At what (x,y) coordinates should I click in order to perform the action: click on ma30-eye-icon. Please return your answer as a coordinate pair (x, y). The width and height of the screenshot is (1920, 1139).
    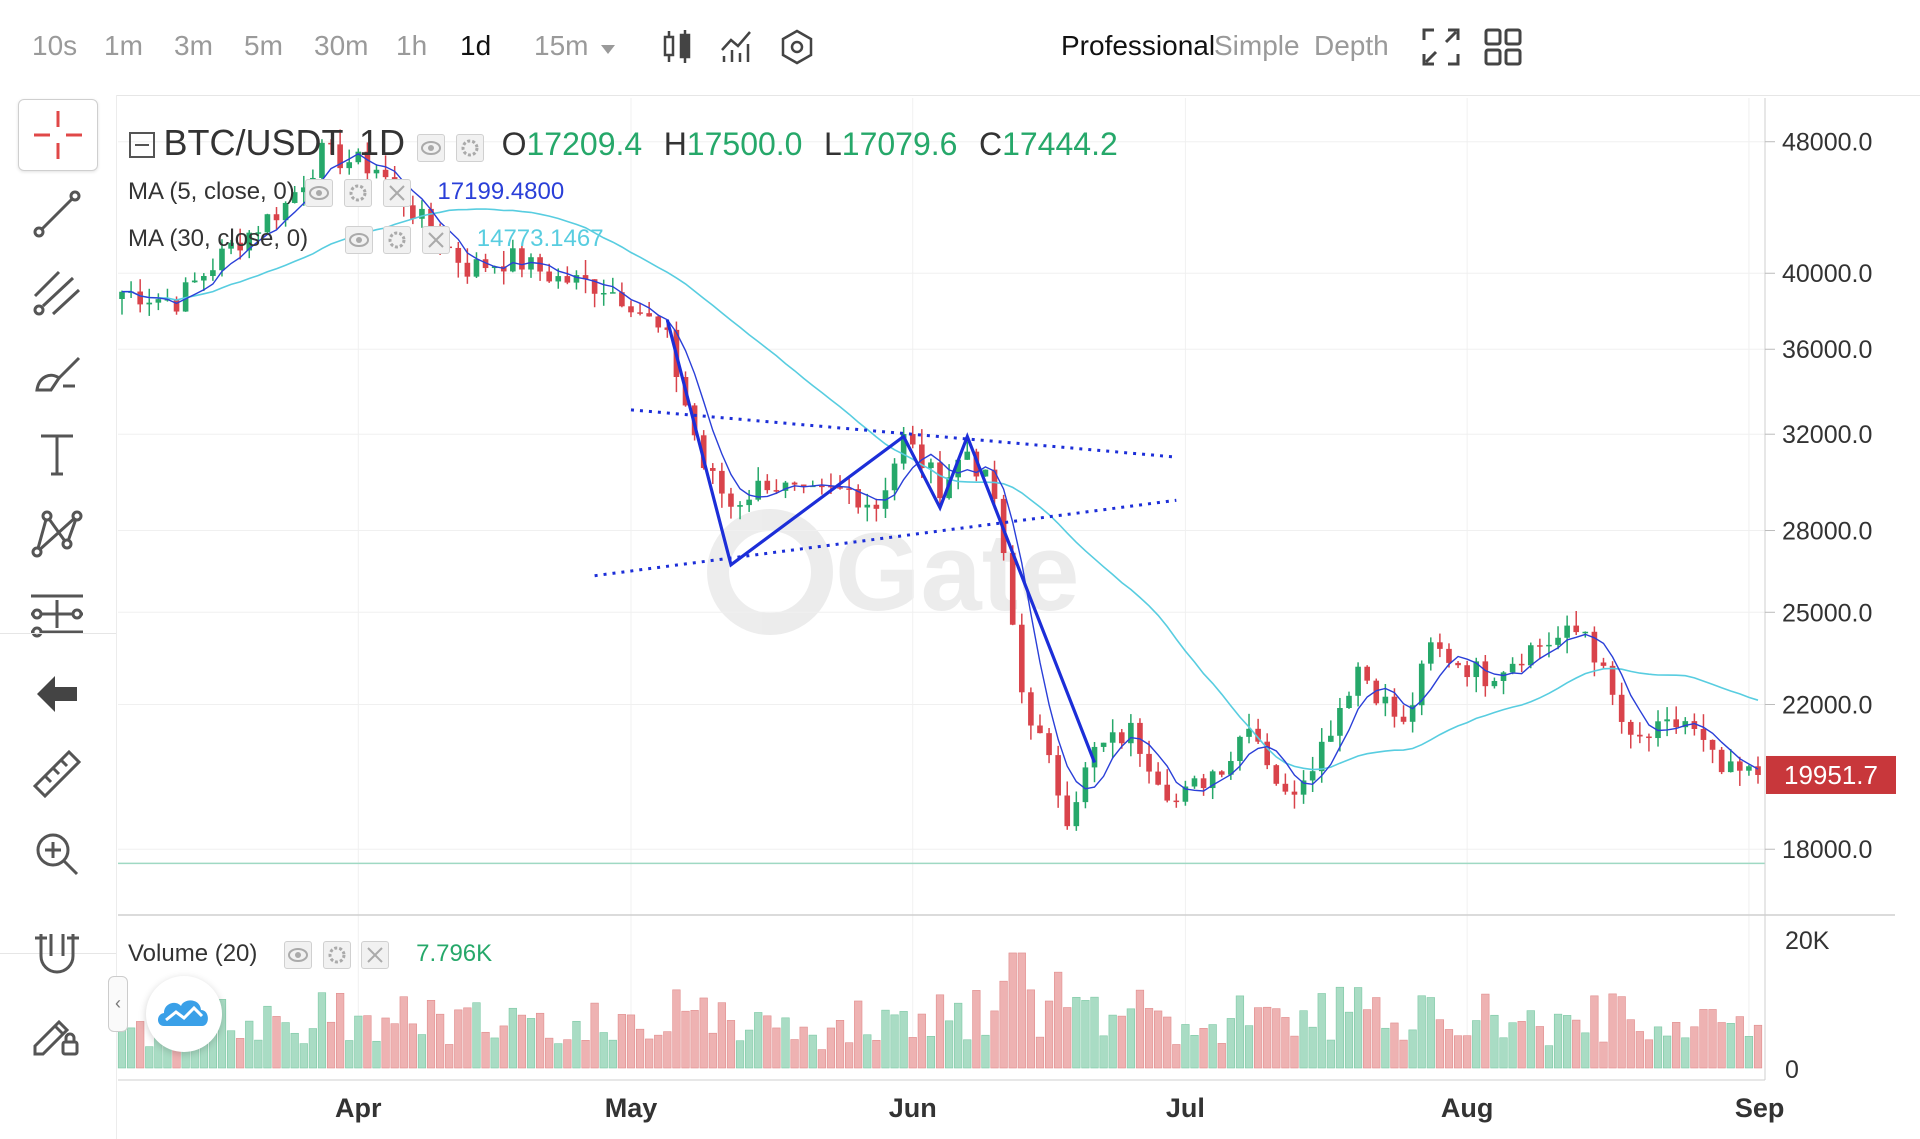
    Looking at the image, I should click on (358, 239).